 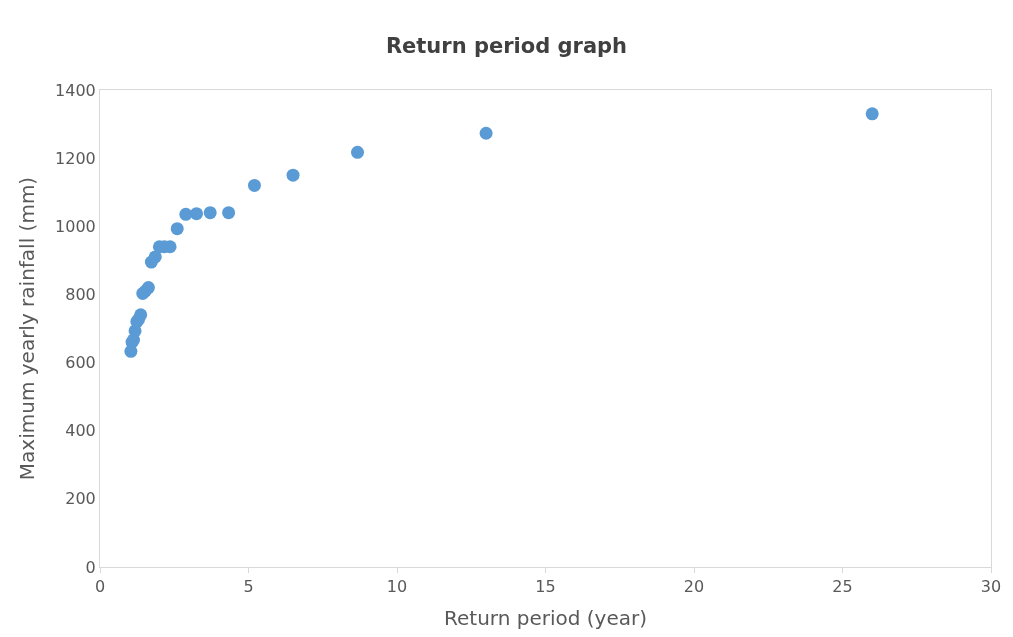 I want to click on y-tick-label: 1200, so click(x=75, y=158).